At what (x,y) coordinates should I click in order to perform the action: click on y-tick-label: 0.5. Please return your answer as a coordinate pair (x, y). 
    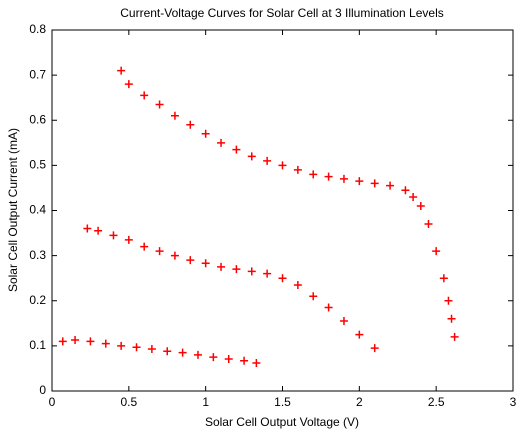
    Looking at the image, I should click on (37, 165).